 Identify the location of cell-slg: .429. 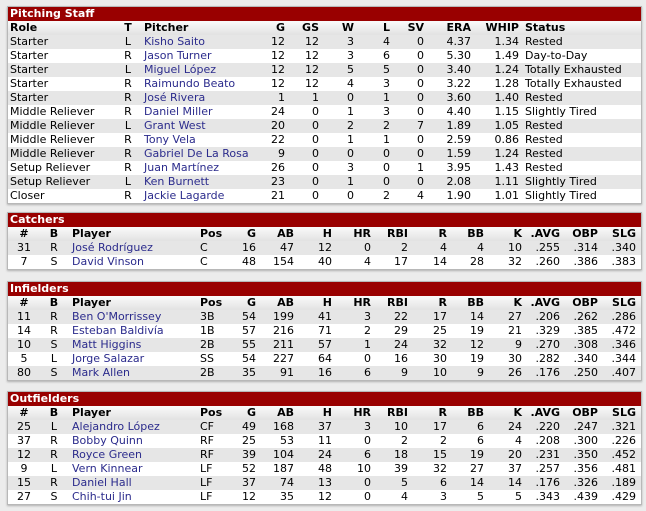
(620, 497).